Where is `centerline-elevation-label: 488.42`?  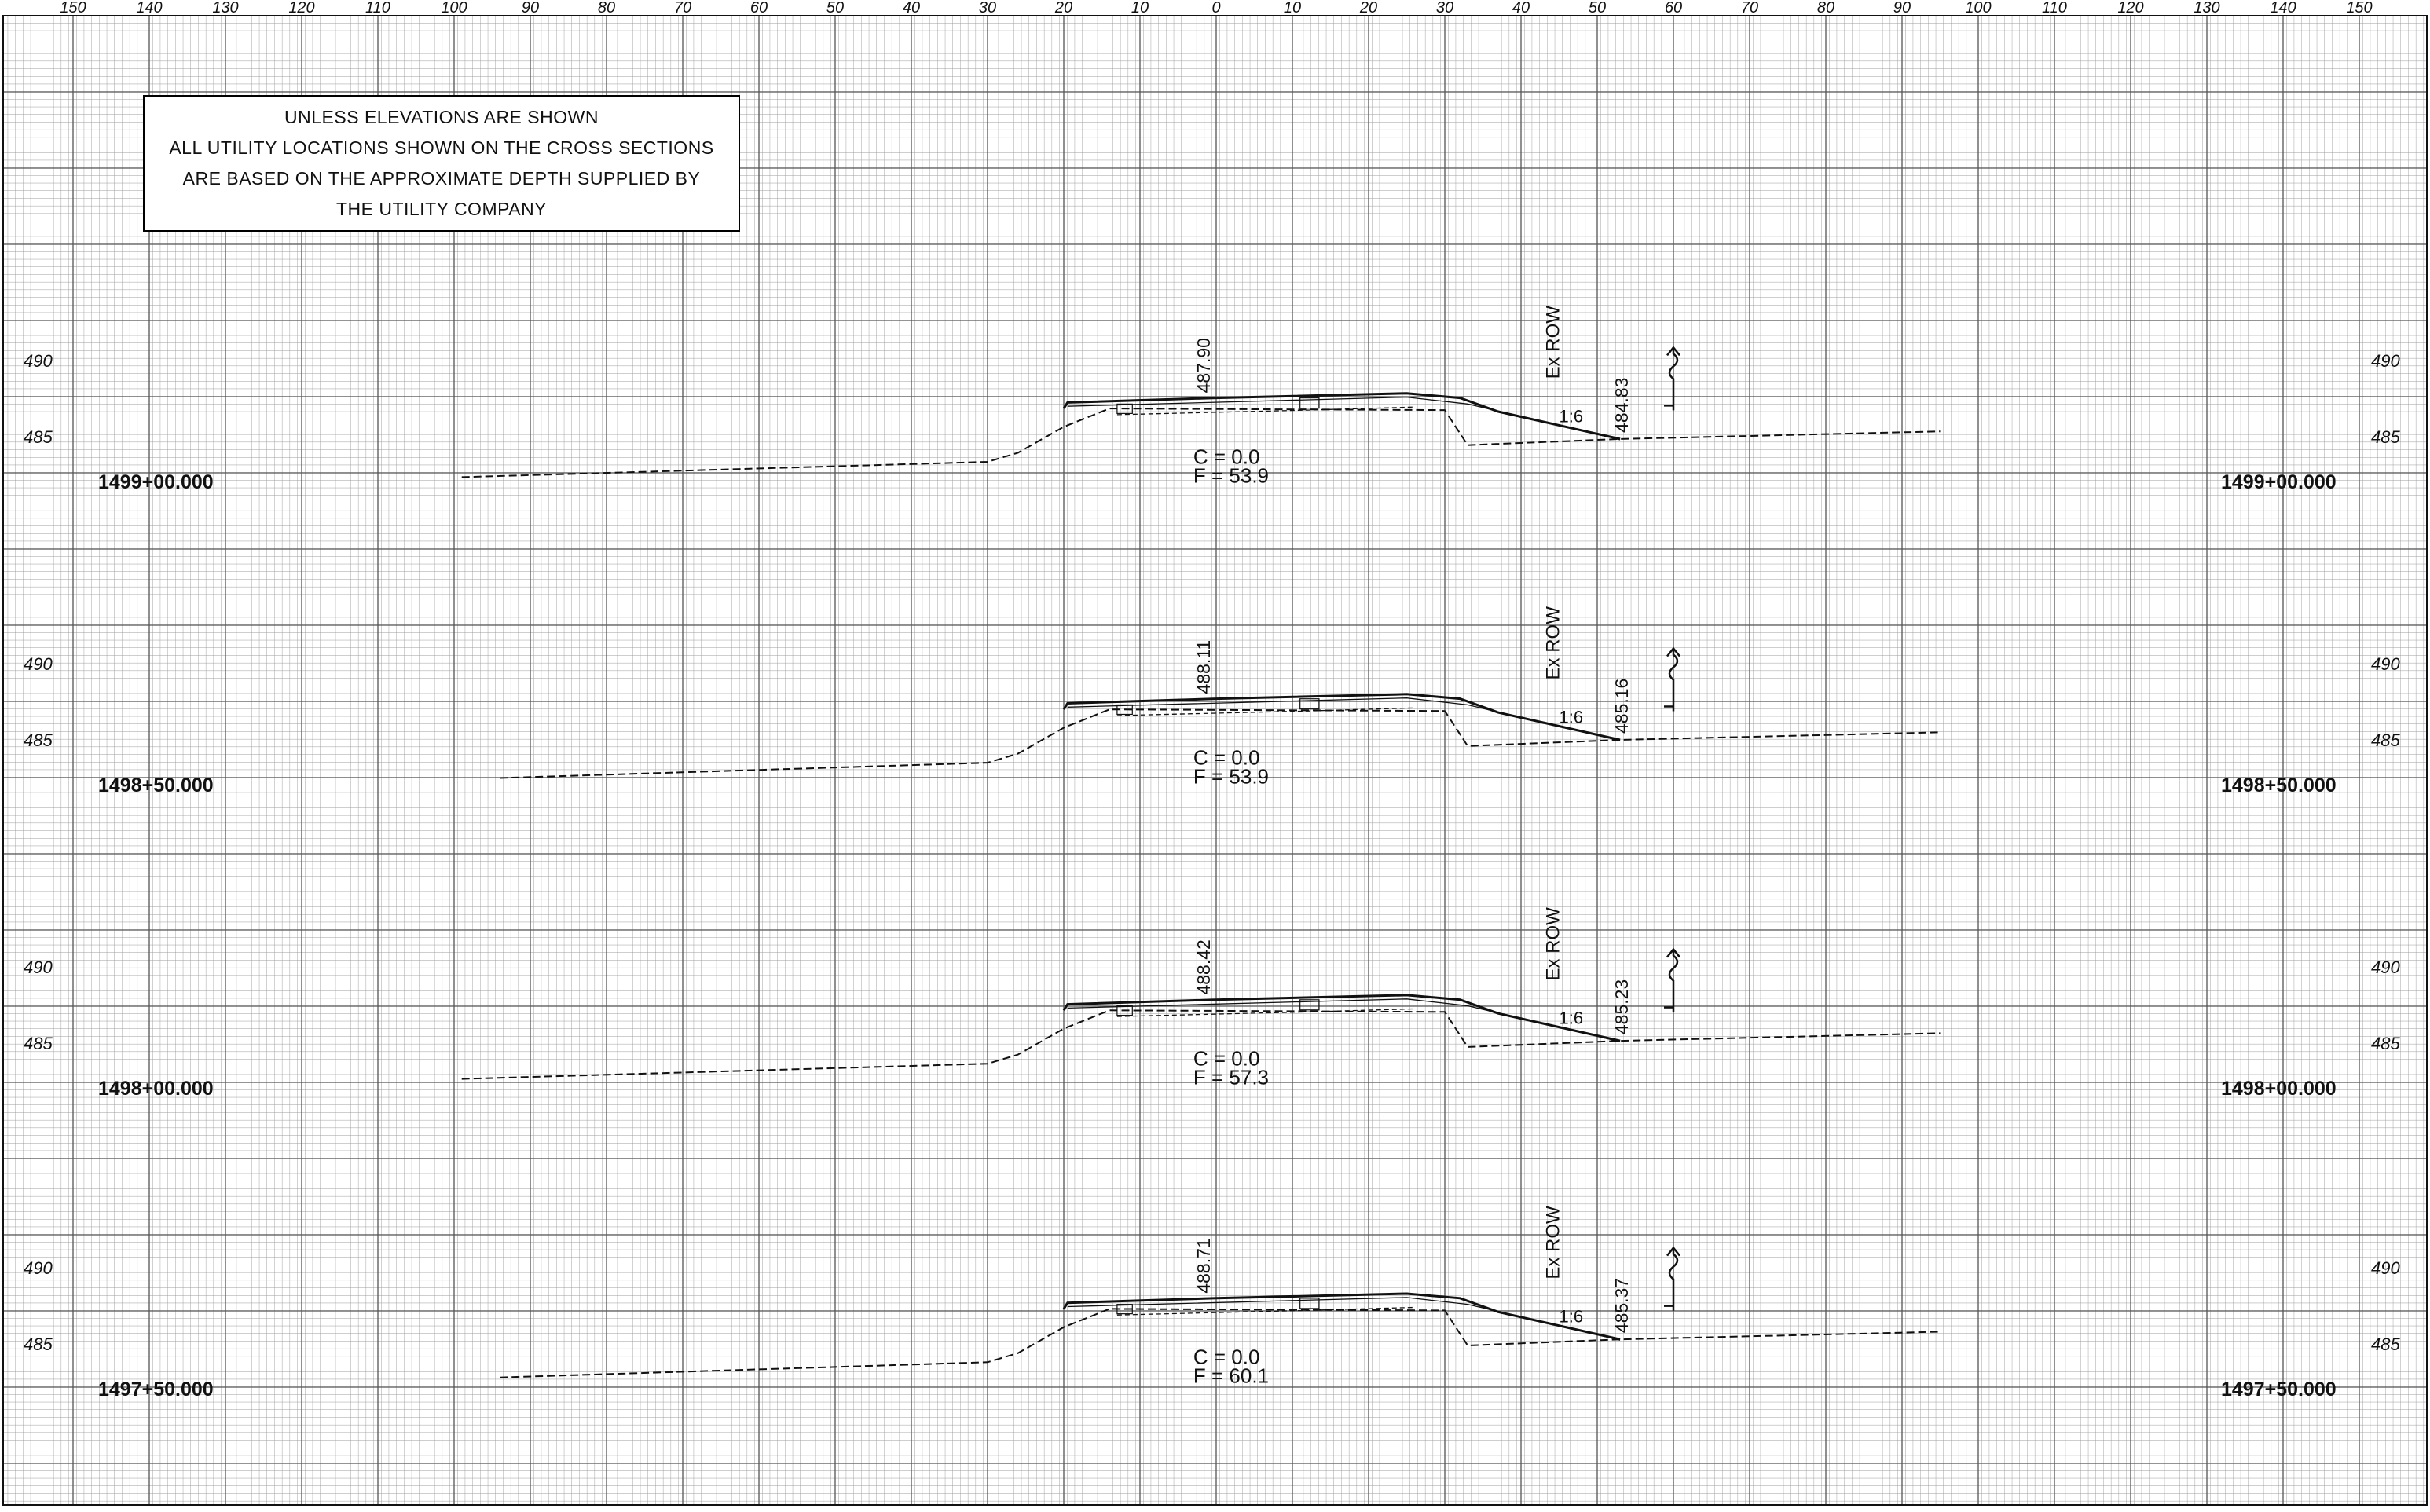 centerline-elevation-label: 488.42 is located at coordinates (1203, 966).